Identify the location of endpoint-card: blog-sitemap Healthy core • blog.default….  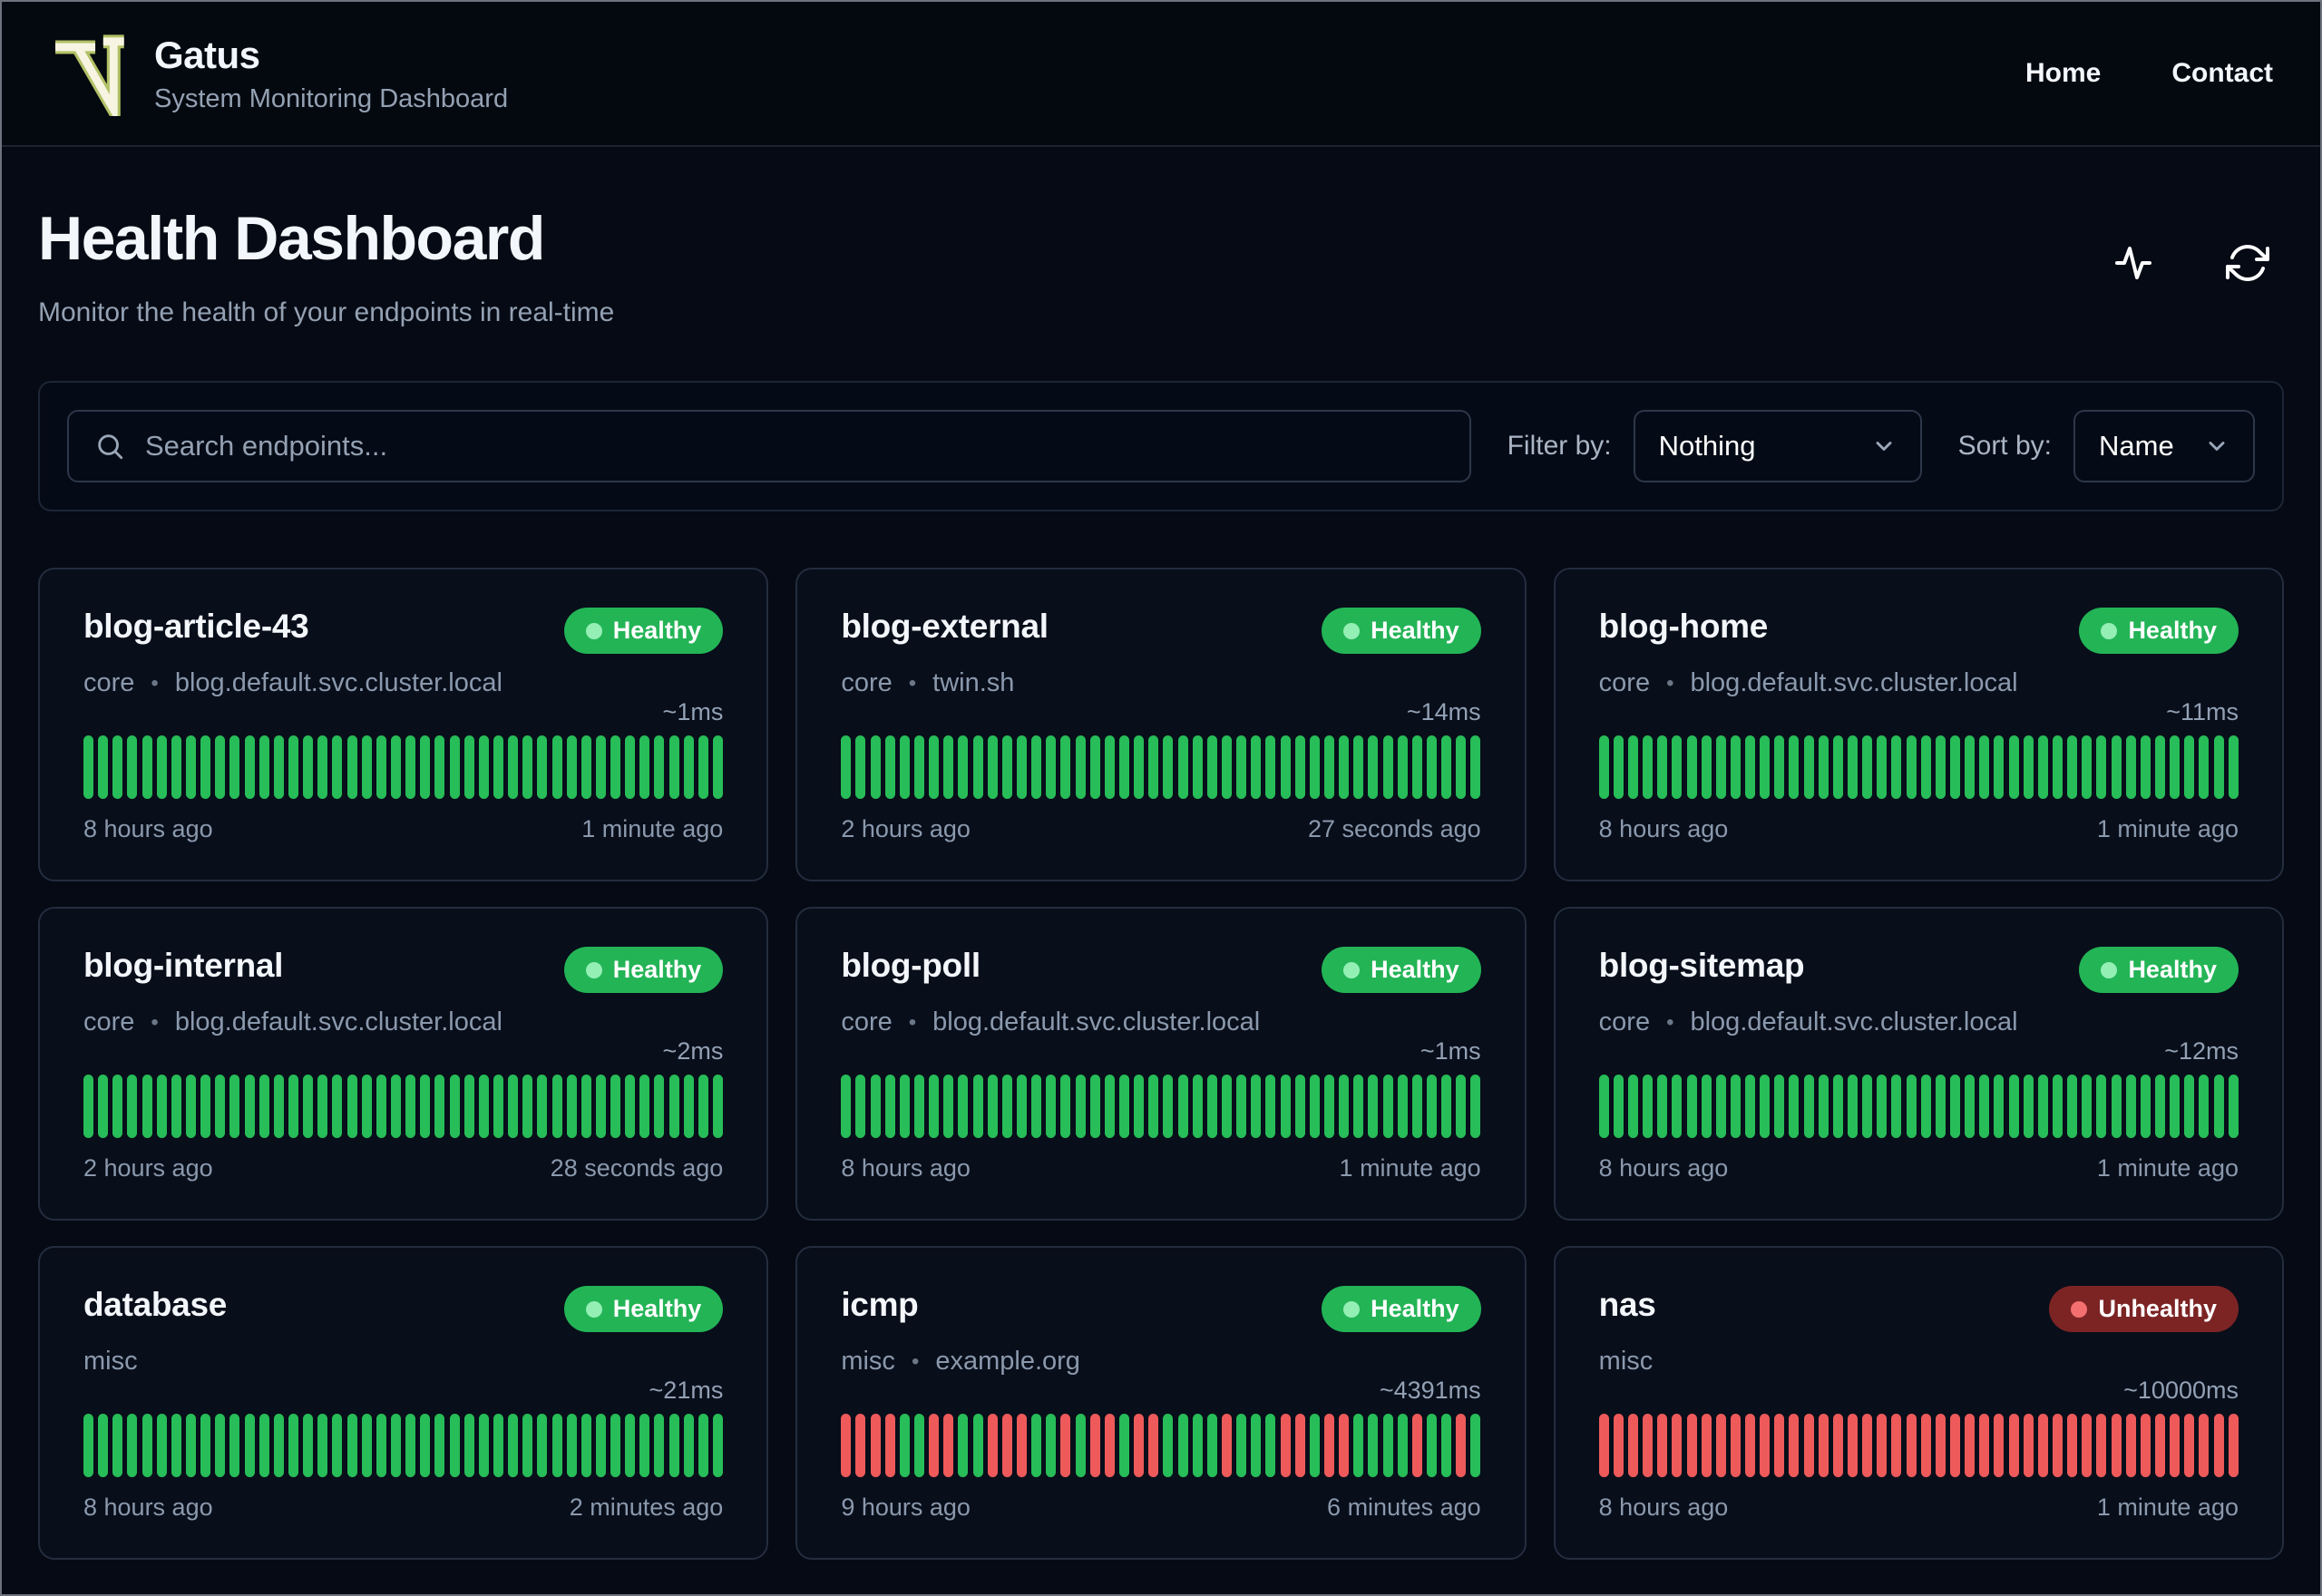
(1918, 1064).